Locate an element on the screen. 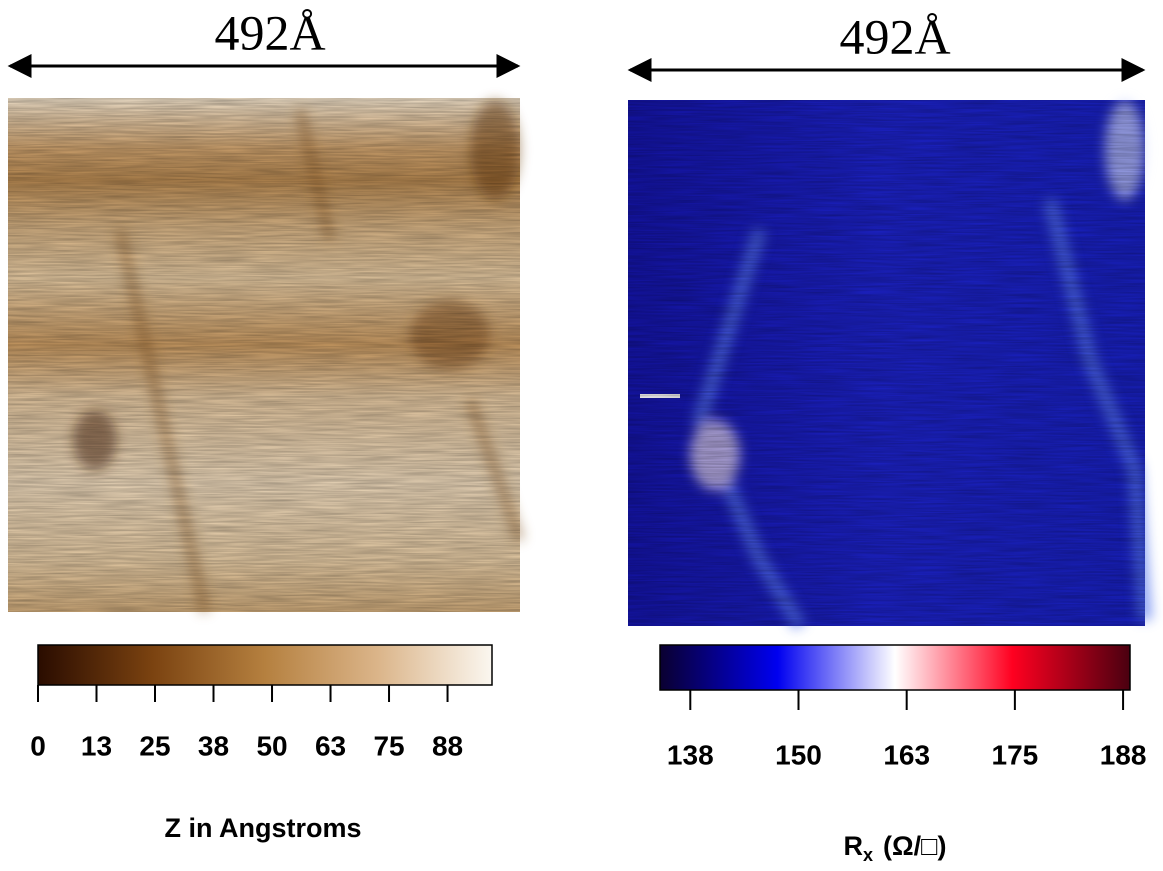 The width and height of the screenshot is (1163, 871). colorbar: 138 150 163 175 188 Rx (Ω/□) is located at coordinates (903, 754).